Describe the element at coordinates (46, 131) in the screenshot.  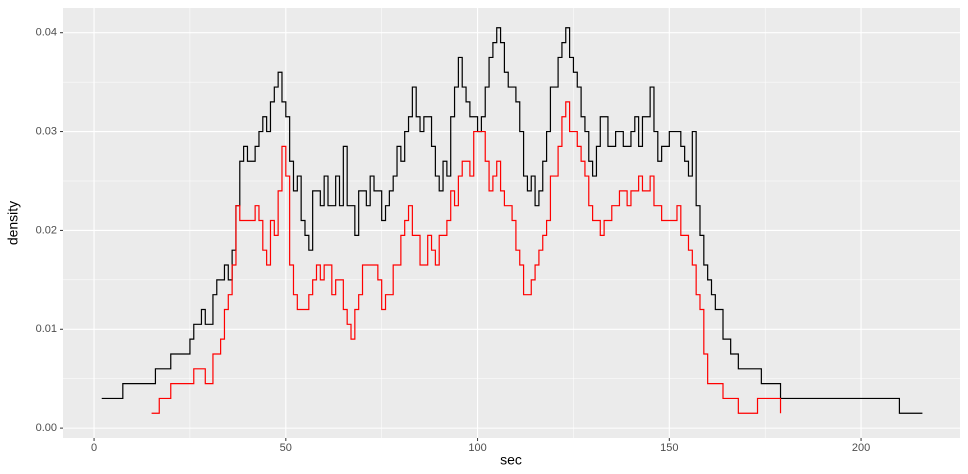
I see `y-tick-label: 0.03` at that location.